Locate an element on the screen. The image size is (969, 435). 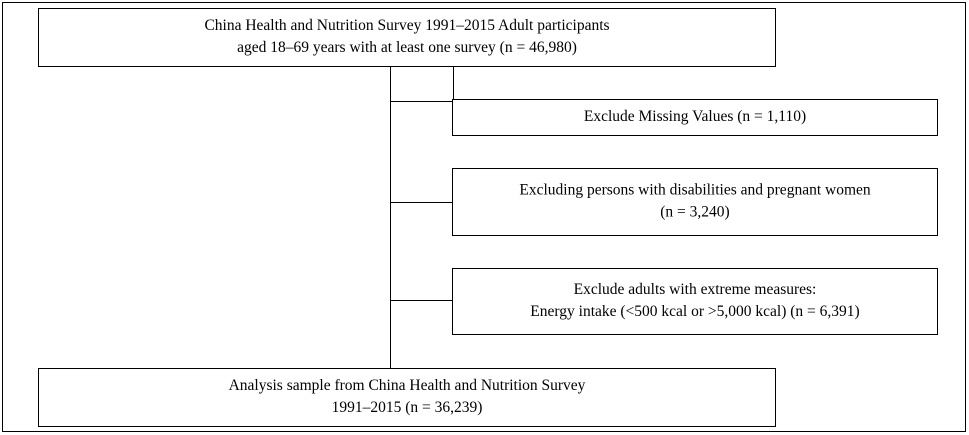
box-text: Exclude Missing Values (n = 1,110) is located at coordinates (695, 116).